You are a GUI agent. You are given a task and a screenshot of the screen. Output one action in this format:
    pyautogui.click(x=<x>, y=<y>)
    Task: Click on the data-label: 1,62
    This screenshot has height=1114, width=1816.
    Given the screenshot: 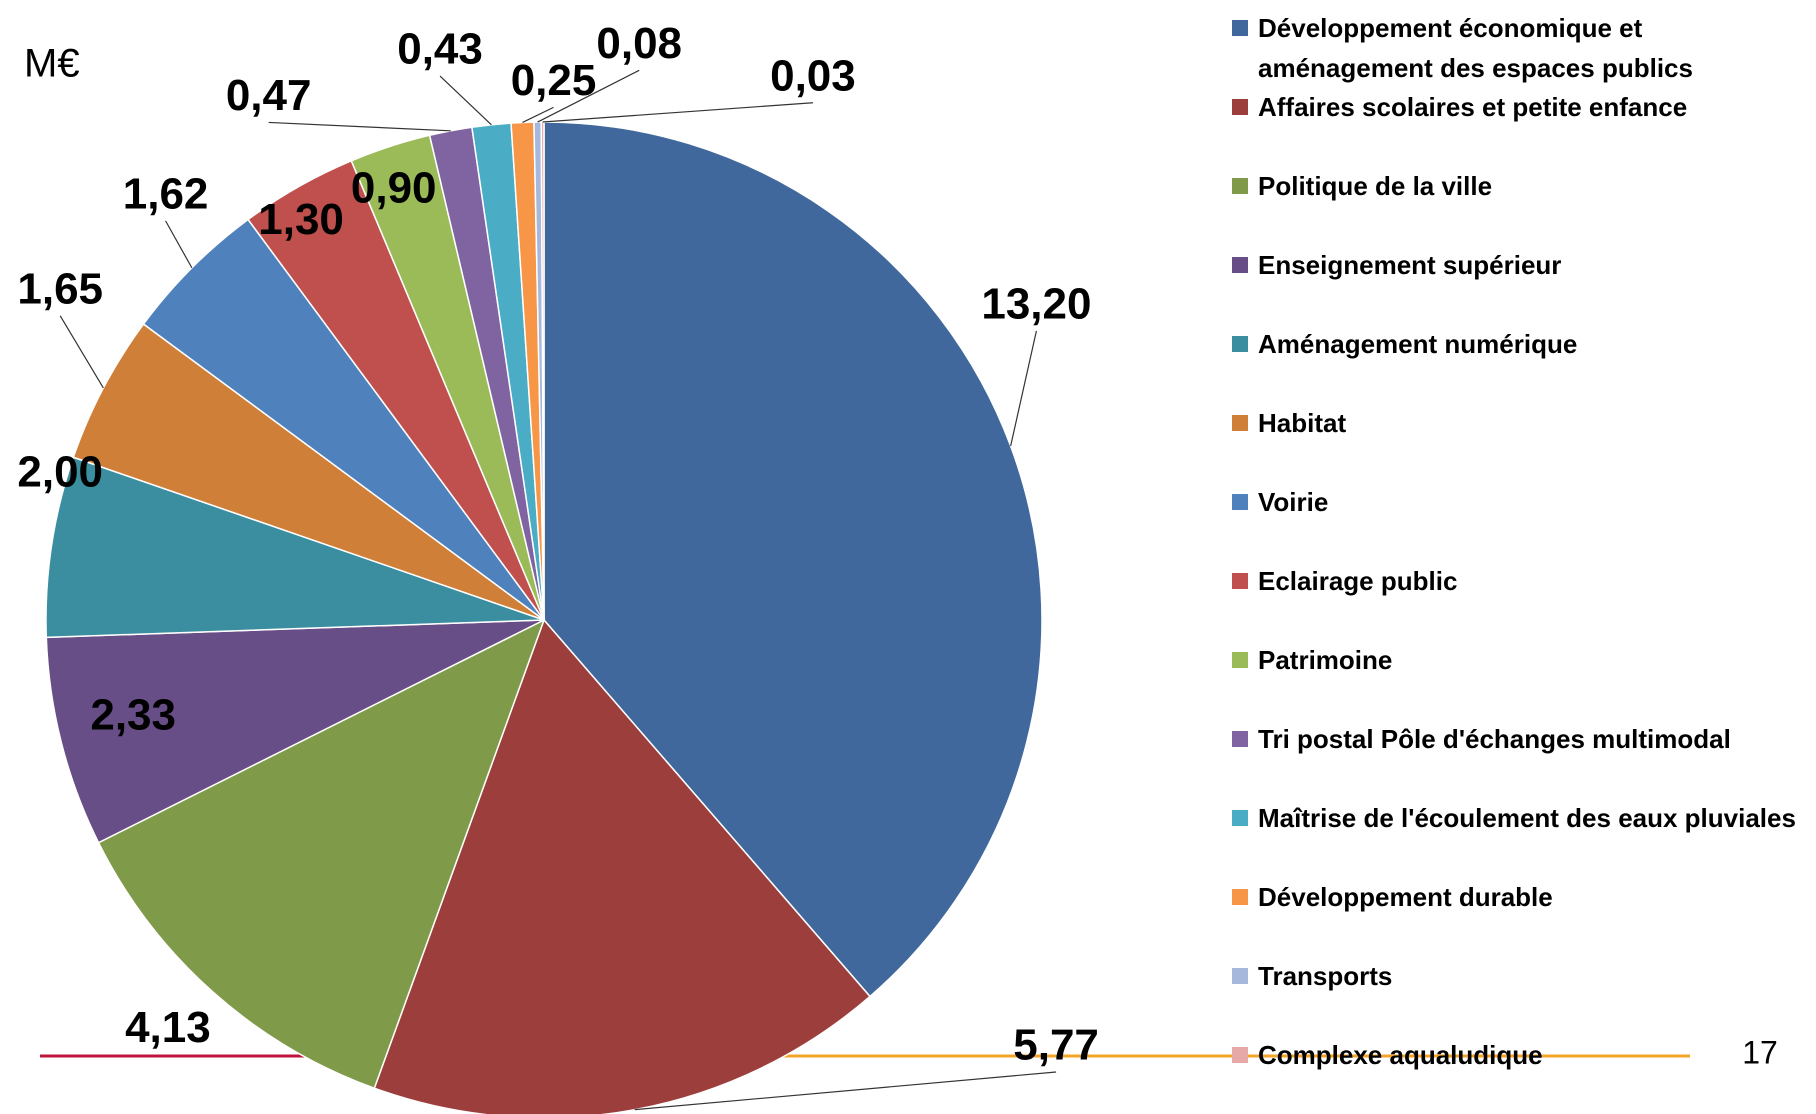 What is the action you would take?
    pyautogui.click(x=166, y=193)
    